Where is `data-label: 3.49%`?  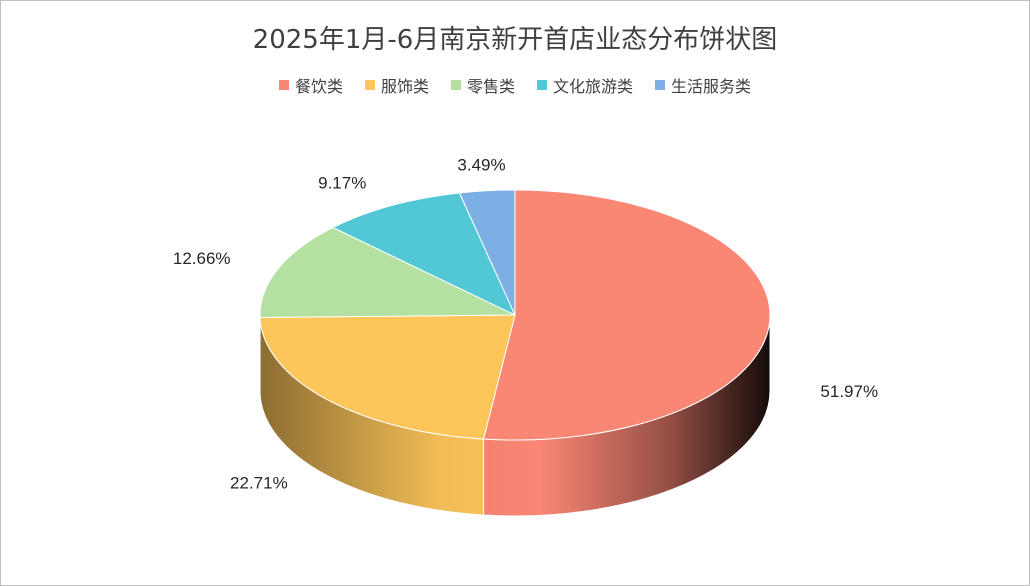 data-label: 3.49% is located at coordinates (481, 164).